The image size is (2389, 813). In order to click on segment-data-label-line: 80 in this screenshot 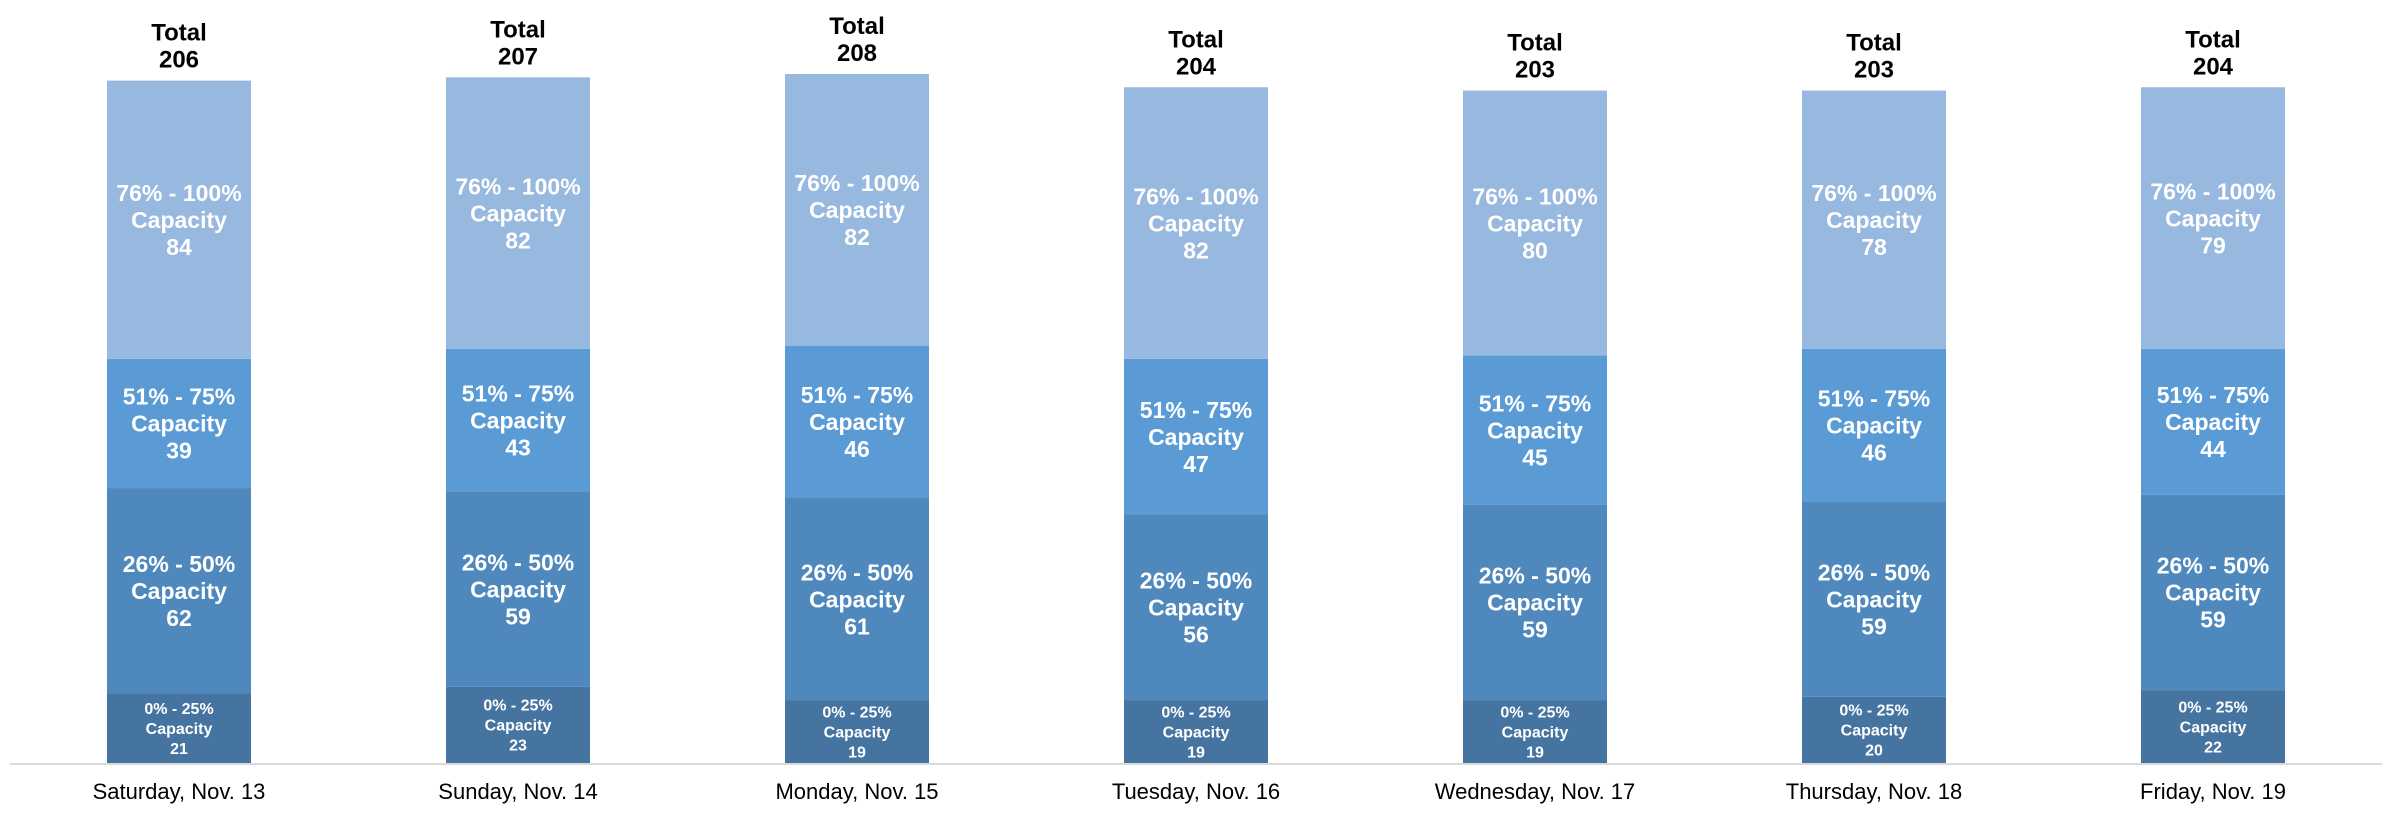, I will do `click(1535, 250)`.